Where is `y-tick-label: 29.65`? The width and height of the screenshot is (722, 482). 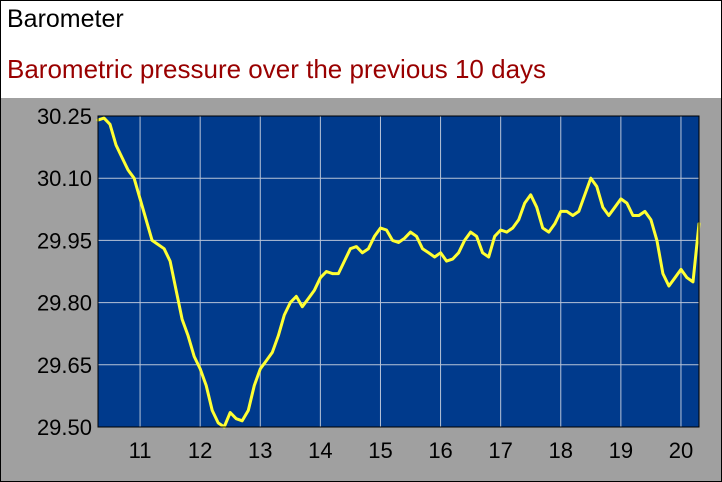 y-tick-label: 29.65 is located at coordinates (64, 365).